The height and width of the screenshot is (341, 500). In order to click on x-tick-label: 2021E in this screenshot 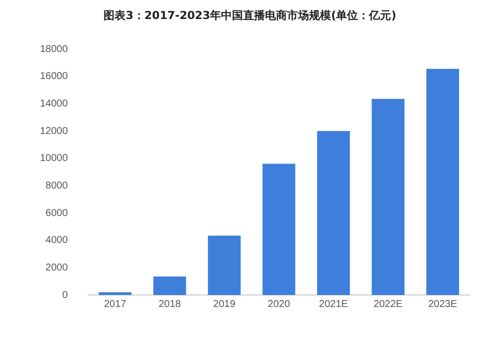, I will do `click(333, 304)`.